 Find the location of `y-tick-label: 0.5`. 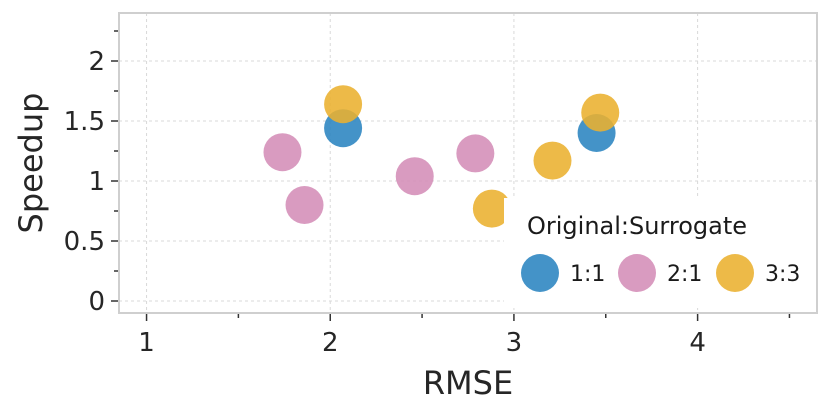

y-tick-label: 0.5 is located at coordinates (84, 242).